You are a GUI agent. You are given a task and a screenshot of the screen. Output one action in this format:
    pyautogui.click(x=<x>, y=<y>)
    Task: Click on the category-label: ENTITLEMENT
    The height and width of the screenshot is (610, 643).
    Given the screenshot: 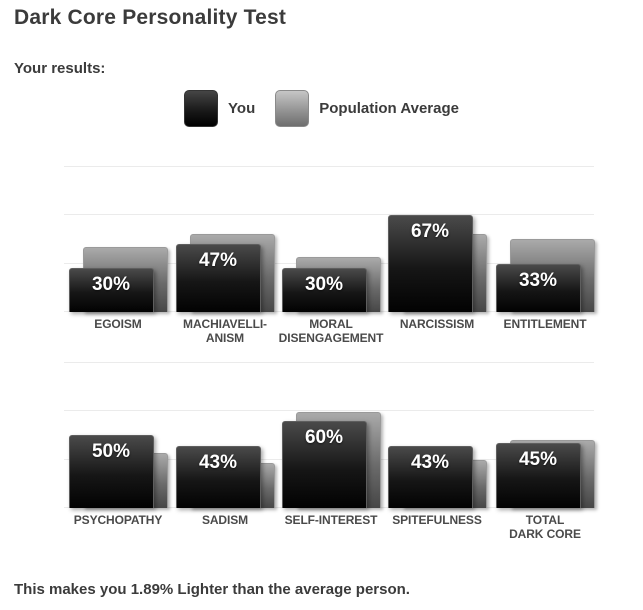 What is the action you would take?
    pyautogui.click(x=545, y=324)
    